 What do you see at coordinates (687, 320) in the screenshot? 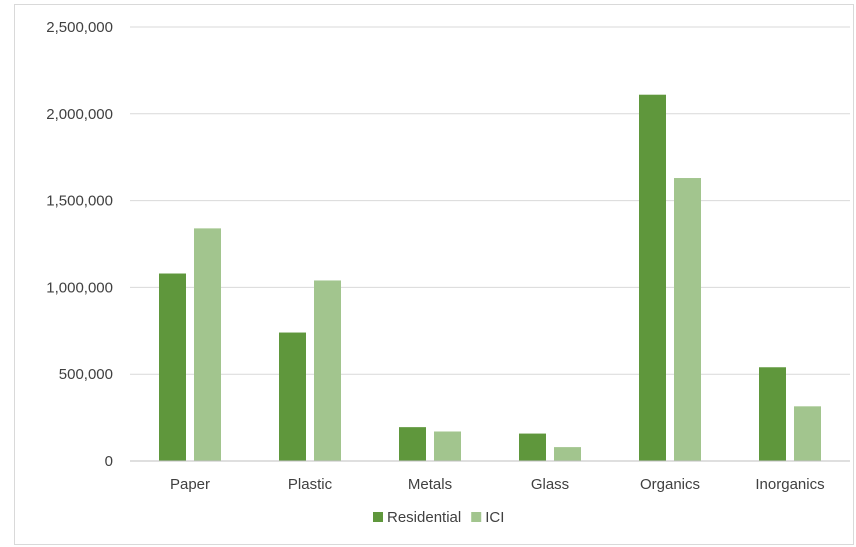
I see `bar-ici-organics` at bounding box center [687, 320].